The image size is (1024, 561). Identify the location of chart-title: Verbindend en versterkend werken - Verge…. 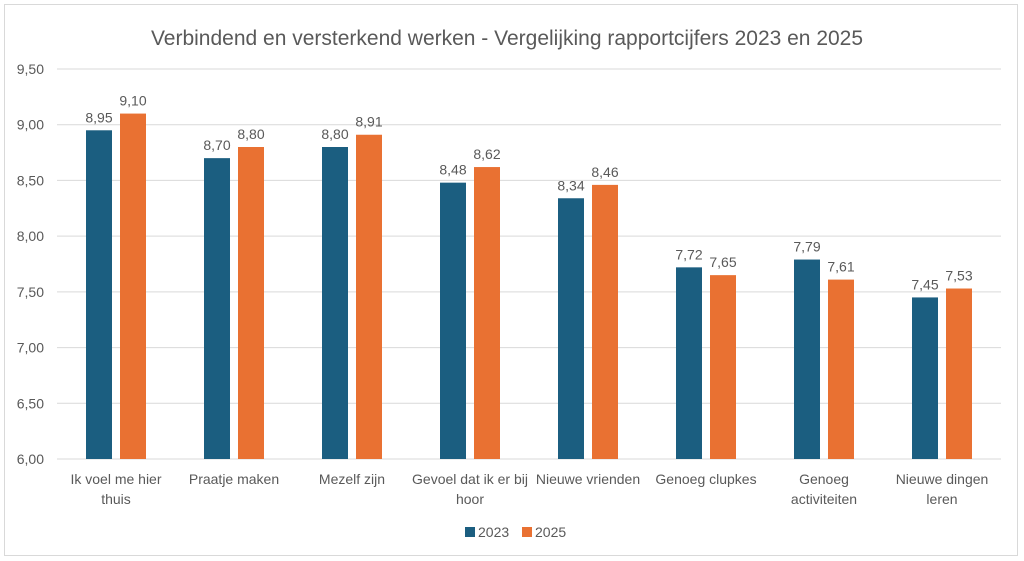
(507, 38).